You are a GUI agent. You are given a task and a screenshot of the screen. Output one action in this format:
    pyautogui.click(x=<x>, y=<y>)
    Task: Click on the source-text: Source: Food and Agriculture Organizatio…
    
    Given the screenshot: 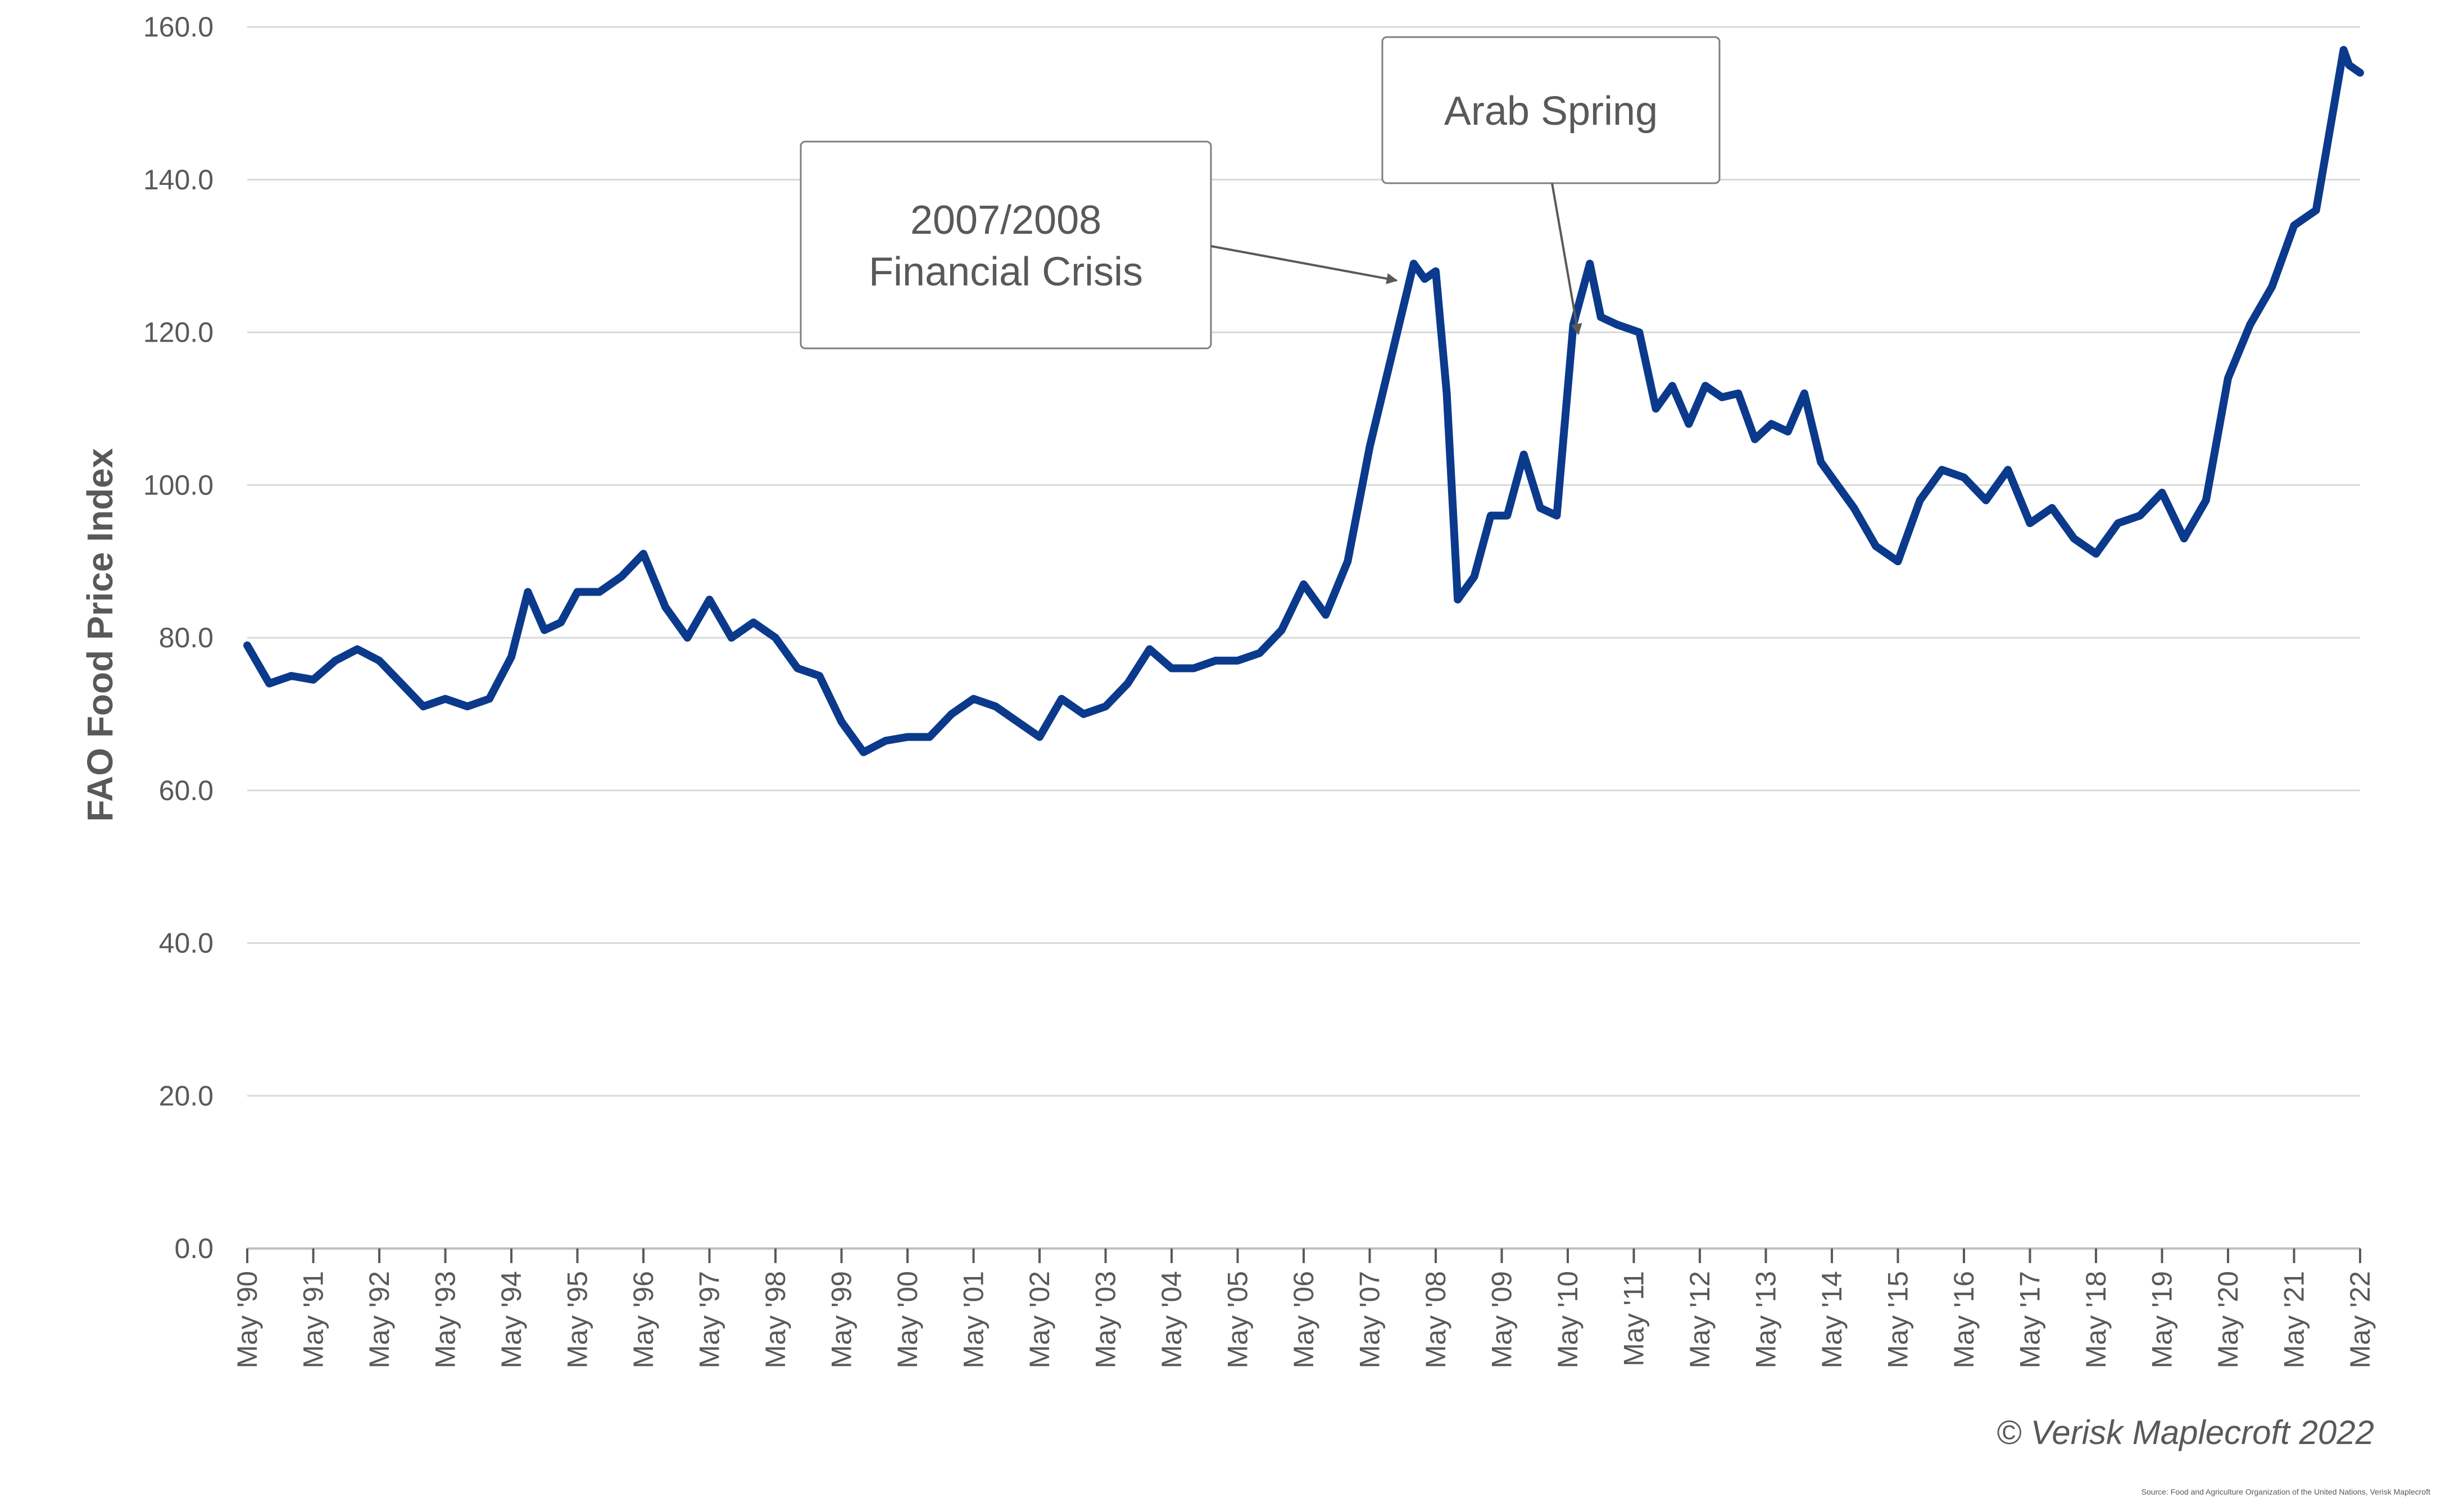 What is the action you would take?
    pyautogui.click(x=2286, y=1491)
    